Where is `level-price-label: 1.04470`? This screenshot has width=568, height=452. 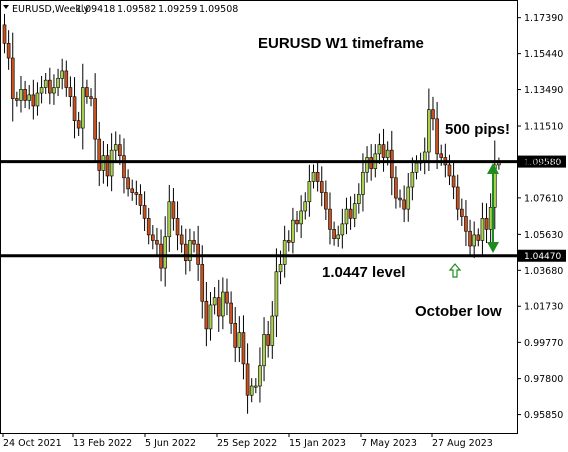 level-price-label: 1.04470 is located at coordinates (542, 257).